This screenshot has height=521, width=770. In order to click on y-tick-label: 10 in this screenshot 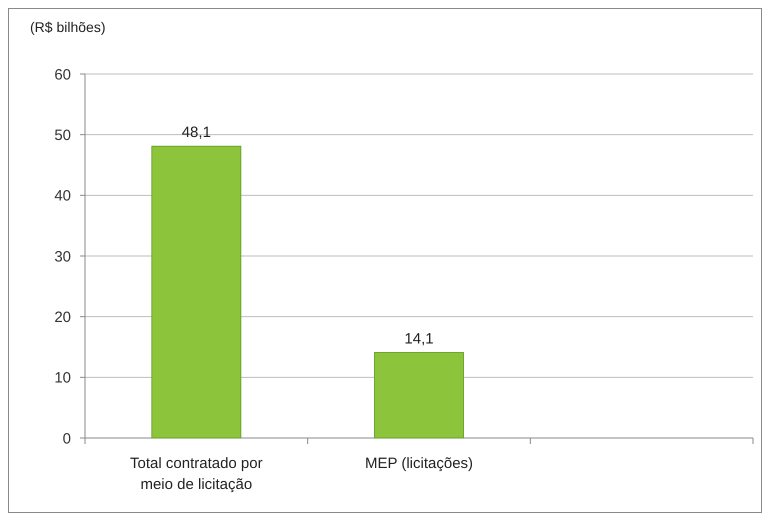, I will do `click(62, 378)`.